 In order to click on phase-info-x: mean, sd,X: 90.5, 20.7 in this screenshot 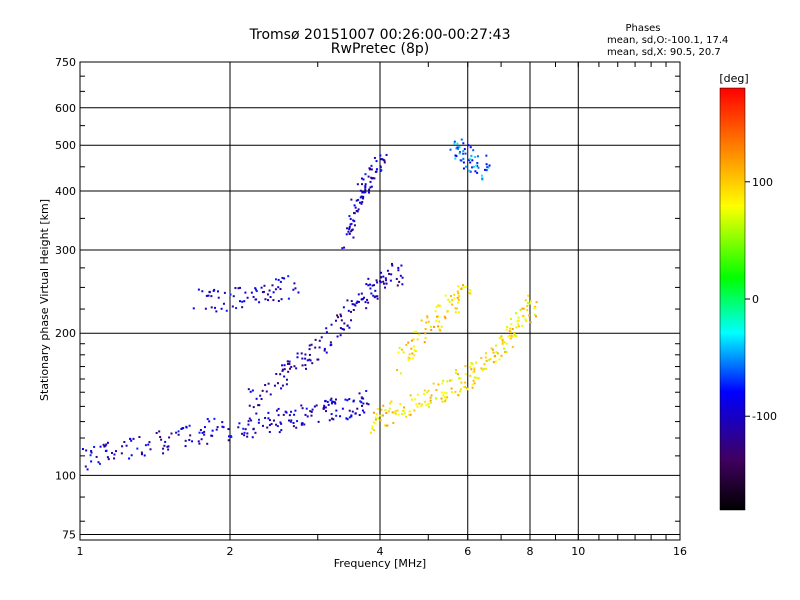, I will do `click(664, 52)`.